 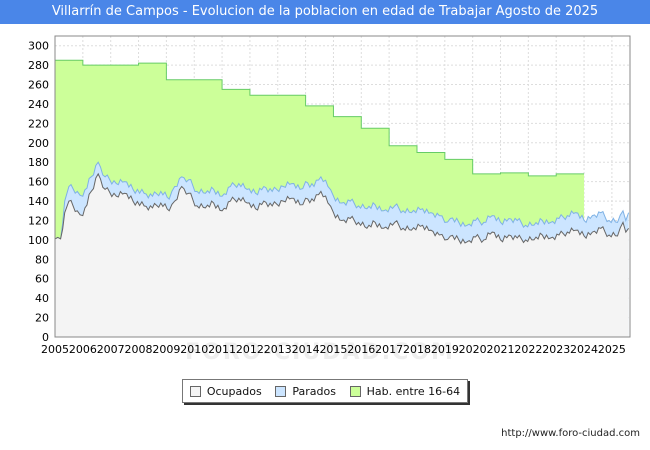 I want to click on legend-item-hab: Hab. entre 16-64, so click(x=405, y=391).